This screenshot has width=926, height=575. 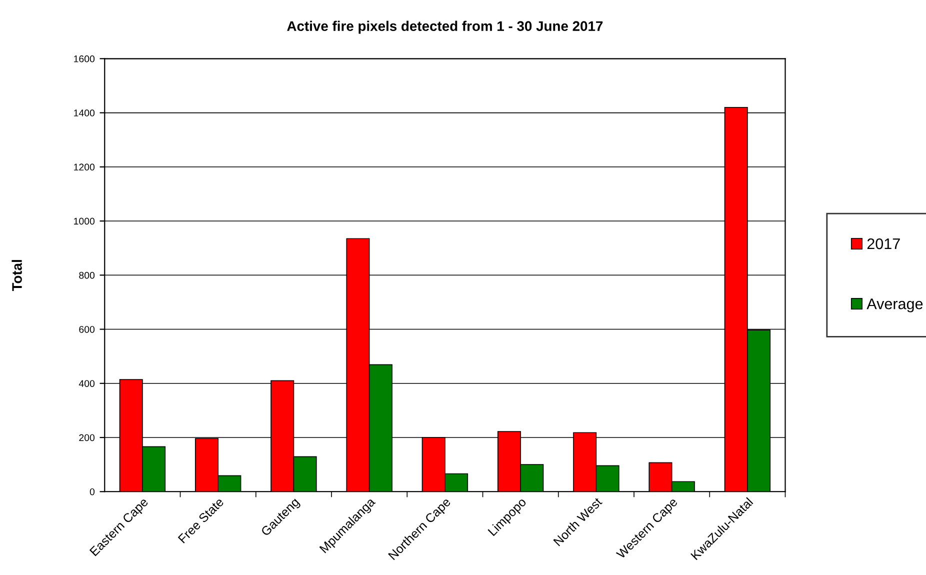 I want to click on legend-label: 2017, so click(x=883, y=244).